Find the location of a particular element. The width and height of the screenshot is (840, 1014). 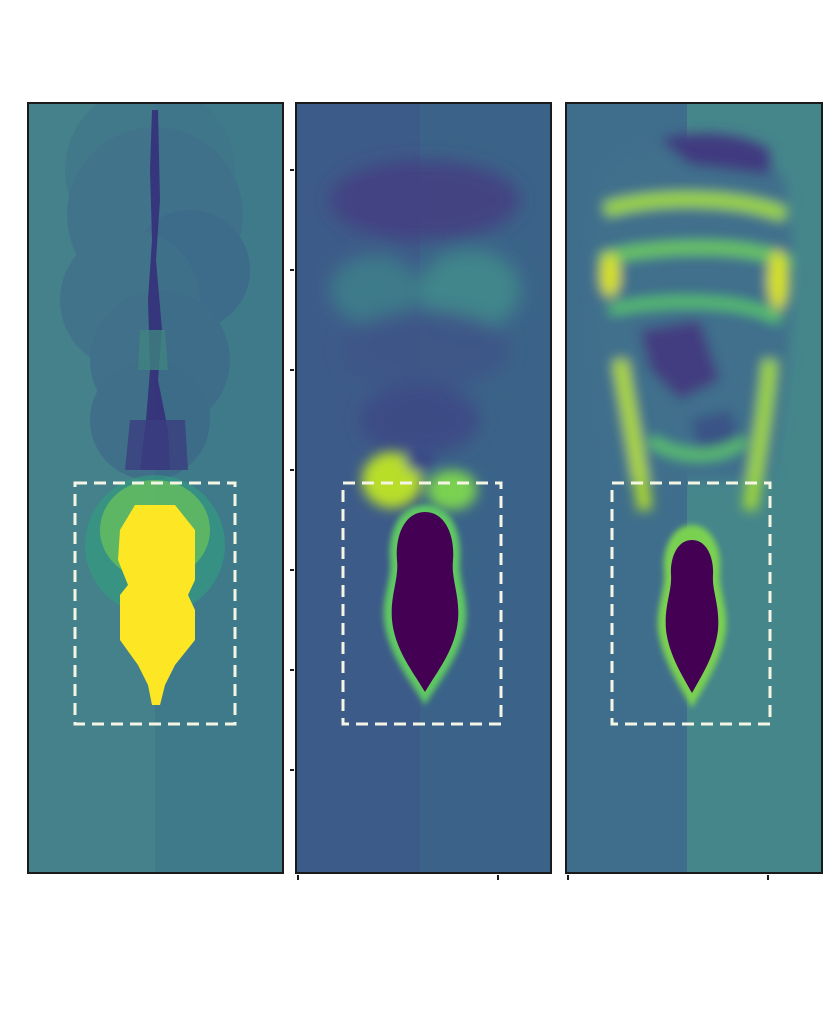

region-box-right is located at coordinates (691, 603).